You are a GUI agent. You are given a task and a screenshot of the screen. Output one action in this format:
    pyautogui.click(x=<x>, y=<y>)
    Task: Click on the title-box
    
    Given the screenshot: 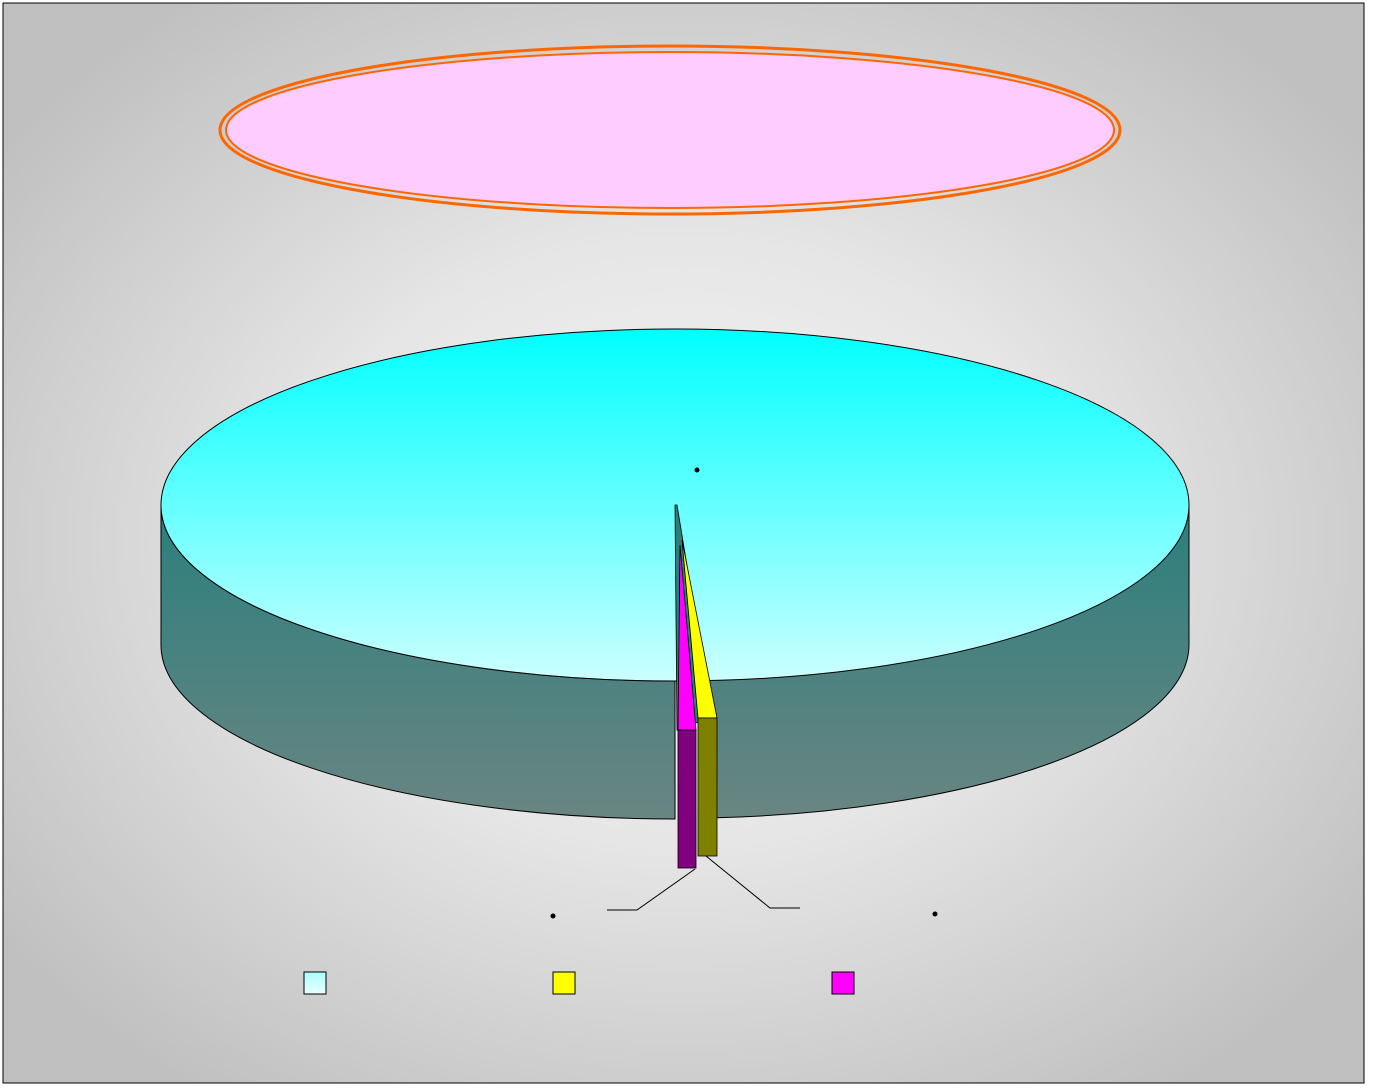 What is the action you would take?
    pyautogui.click(x=670, y=130)
    